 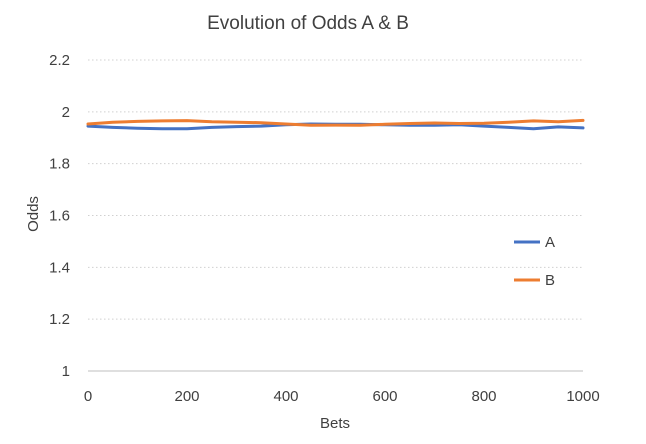 I want to click on x-tick-label: 1000, so click(x=582, y=396).